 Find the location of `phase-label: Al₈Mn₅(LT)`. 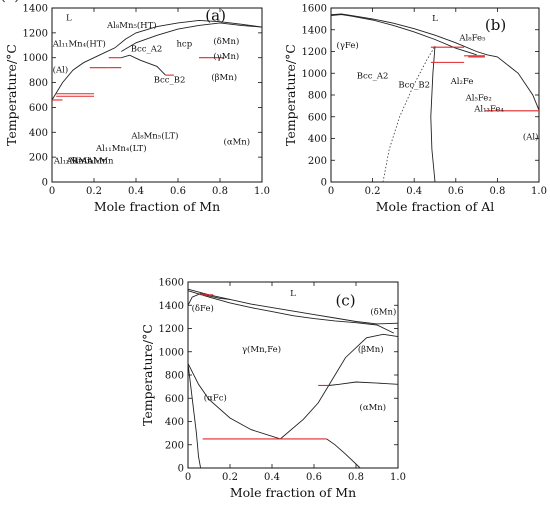

phase-label: Al₈Mn₅(LT) is located at coordinates (154, 136).